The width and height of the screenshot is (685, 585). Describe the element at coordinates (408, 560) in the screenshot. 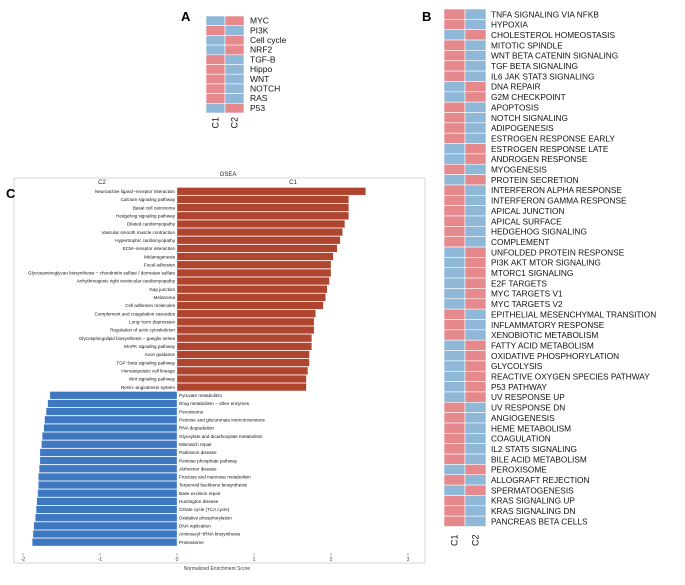

I see `x-tick-label: 3` at that location.